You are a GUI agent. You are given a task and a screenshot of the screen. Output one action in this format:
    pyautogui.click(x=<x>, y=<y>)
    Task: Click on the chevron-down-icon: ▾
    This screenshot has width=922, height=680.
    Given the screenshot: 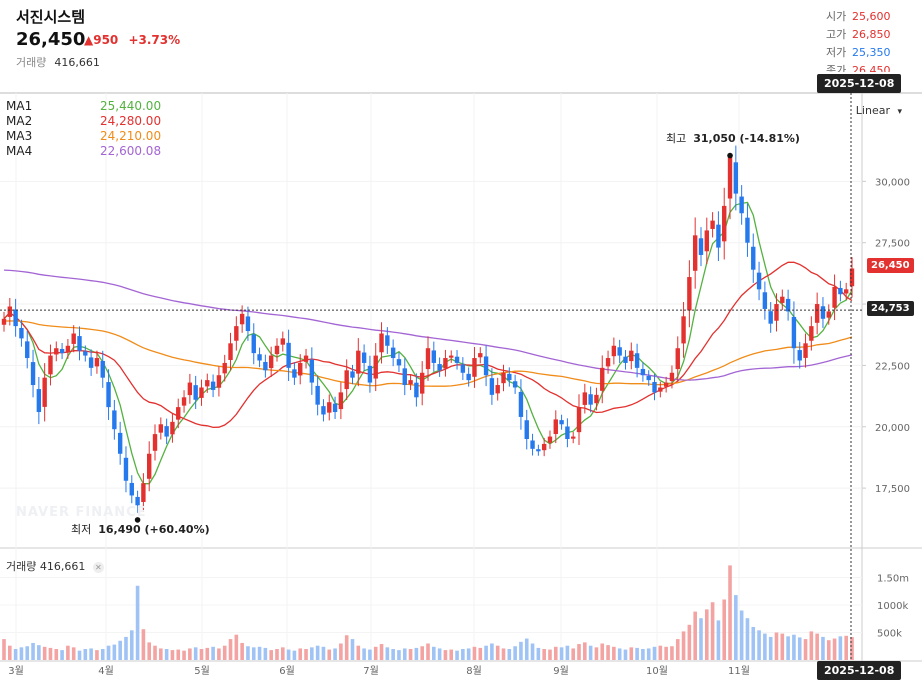 What is the action you would take?
    pyautogui.click(x=899, y=112)
    